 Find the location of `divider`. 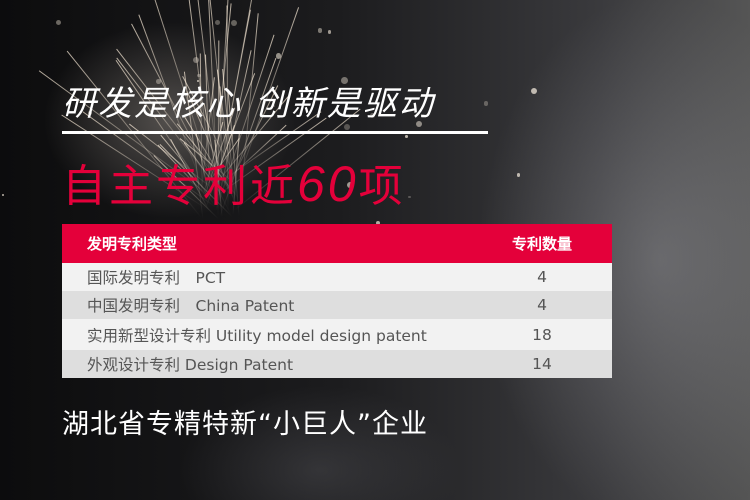

divider is located at coordinates (275, 132).